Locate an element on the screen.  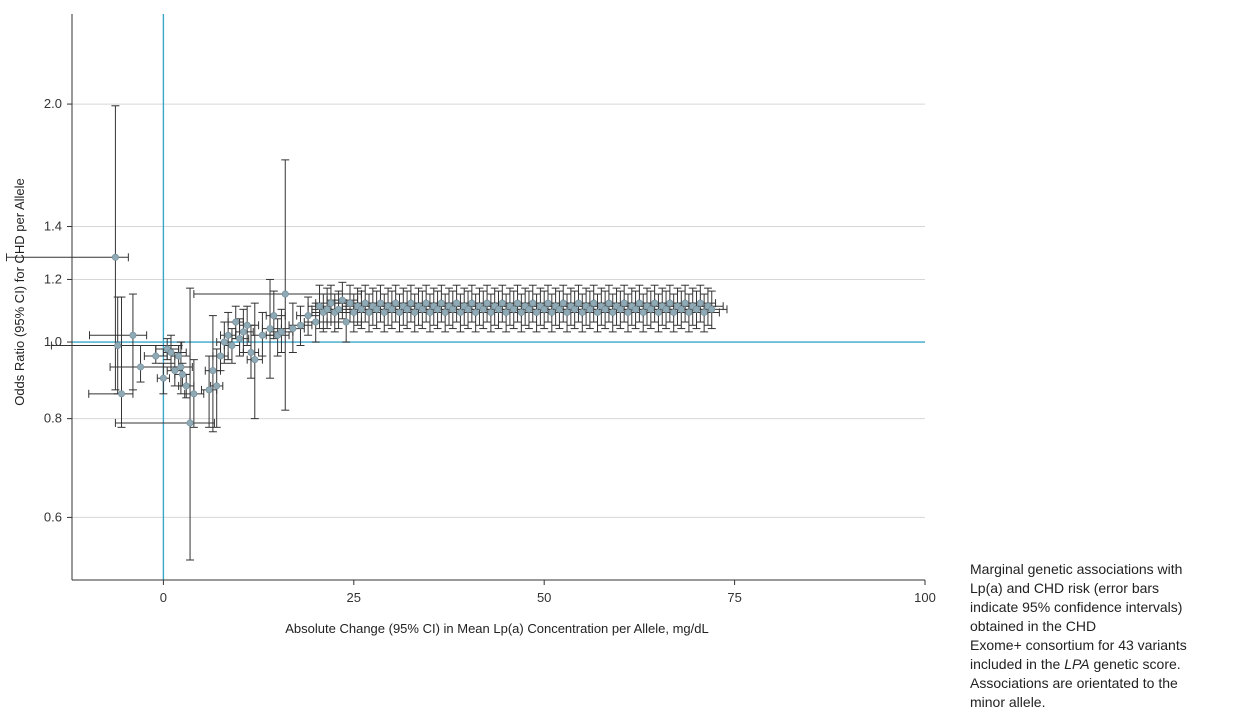
caption-line-2: Lp(a) and CHD risk (error bars is located at coordinates (1065, 588).